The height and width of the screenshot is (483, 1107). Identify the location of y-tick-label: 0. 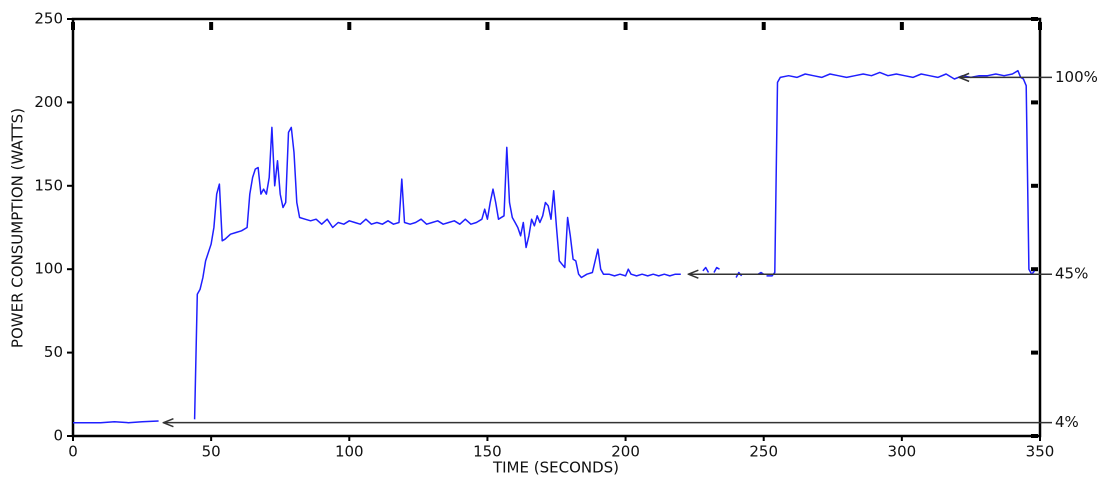
(58, 436).